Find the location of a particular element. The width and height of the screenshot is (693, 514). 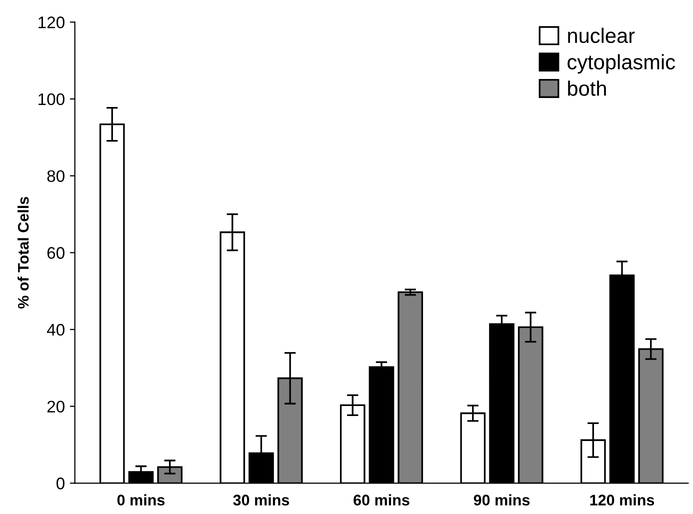

y-tick-label: 0 is located at coordinates (60, 484).